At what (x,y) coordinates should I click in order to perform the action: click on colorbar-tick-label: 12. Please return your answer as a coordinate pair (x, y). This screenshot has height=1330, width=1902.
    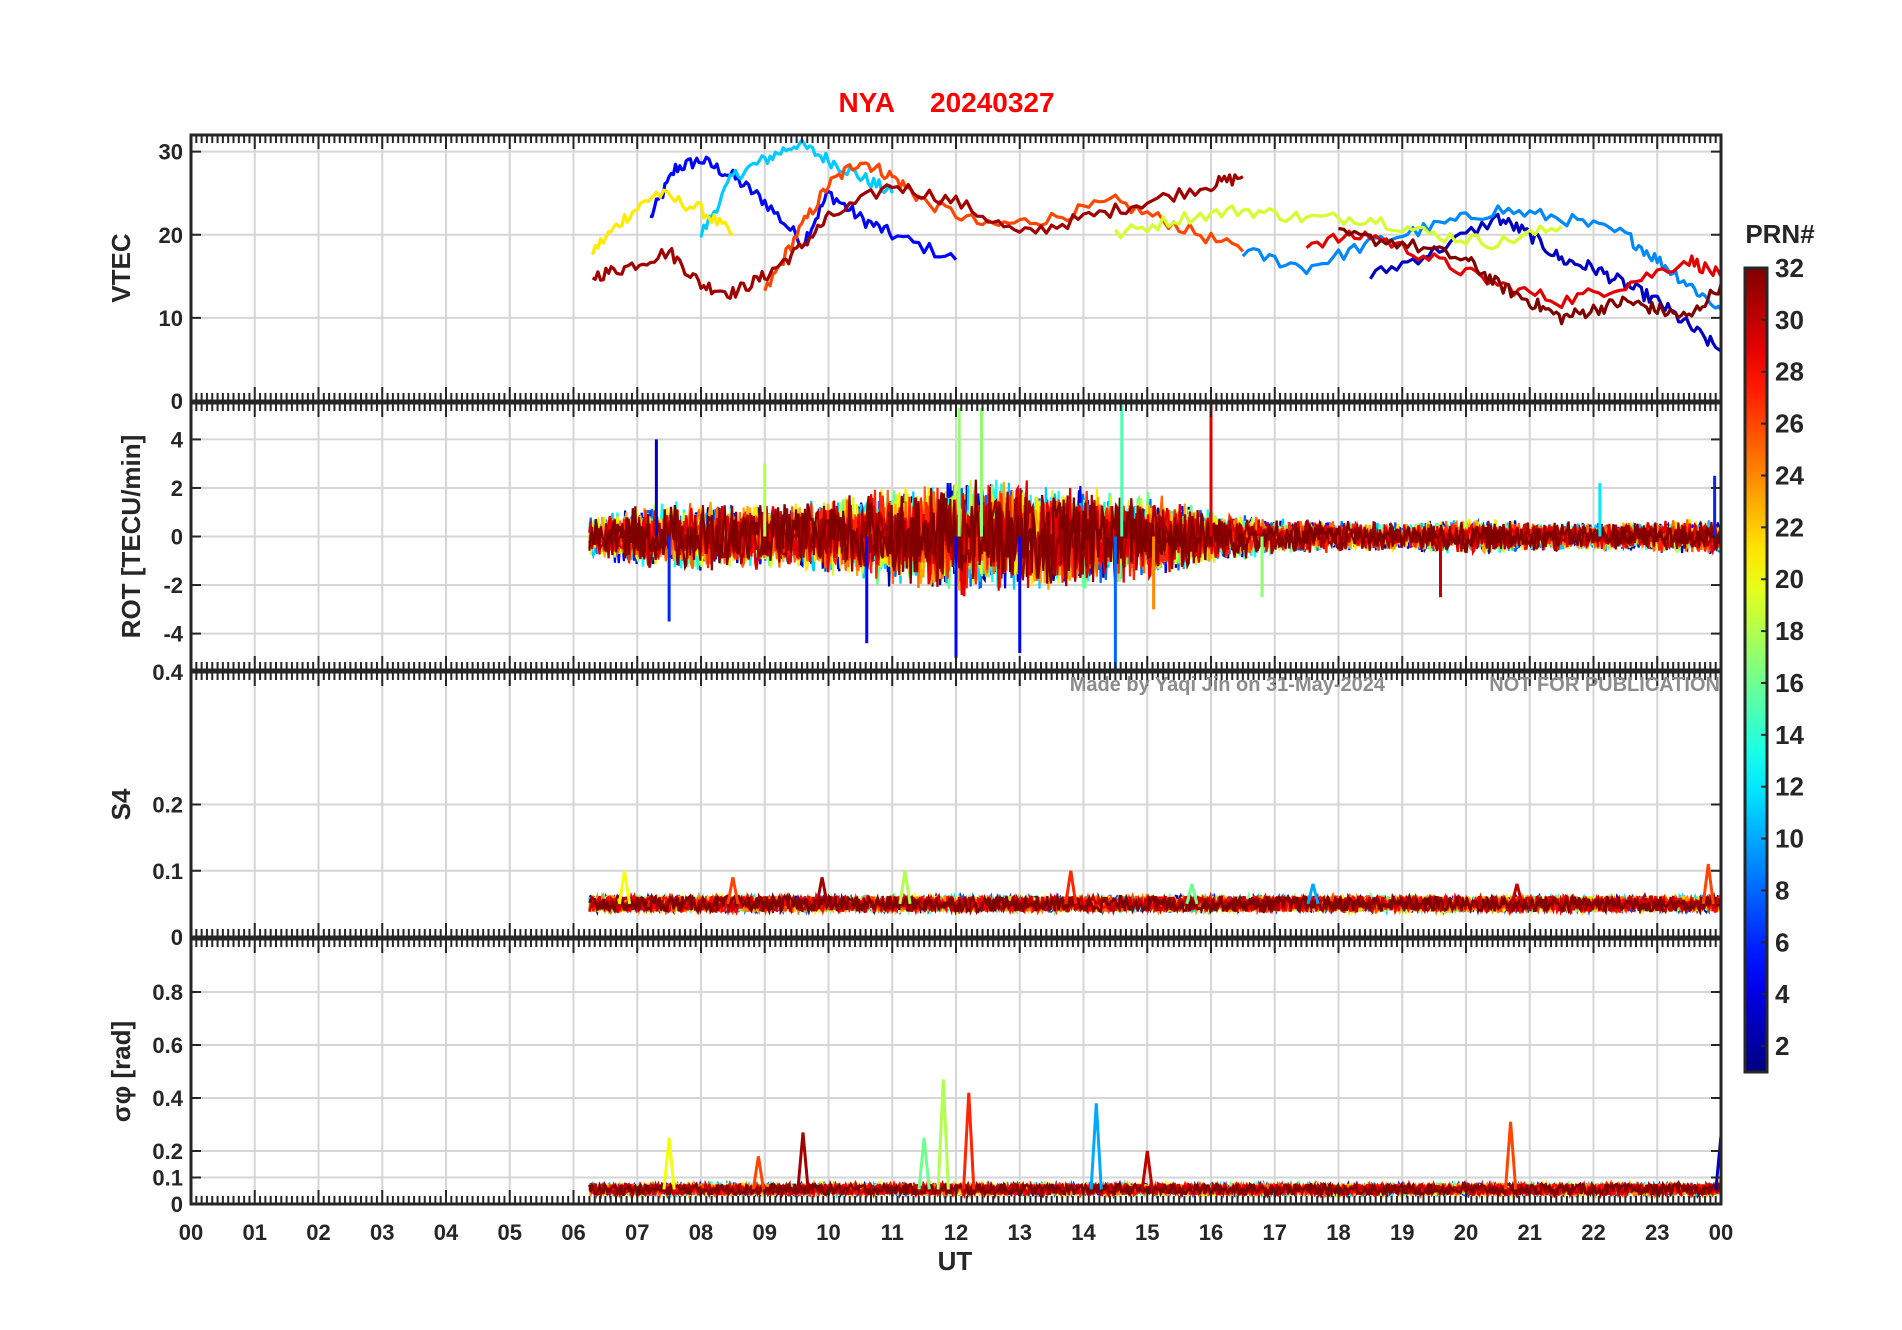
    Looking at the image, I should click on (1789, 787).